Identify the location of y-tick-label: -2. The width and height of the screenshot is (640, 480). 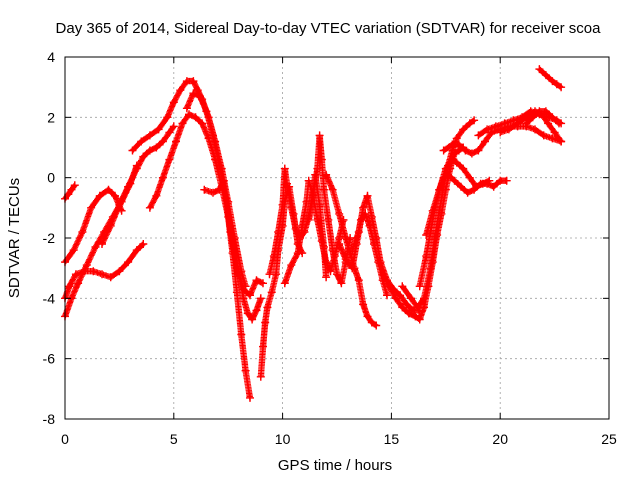
(49, 238).